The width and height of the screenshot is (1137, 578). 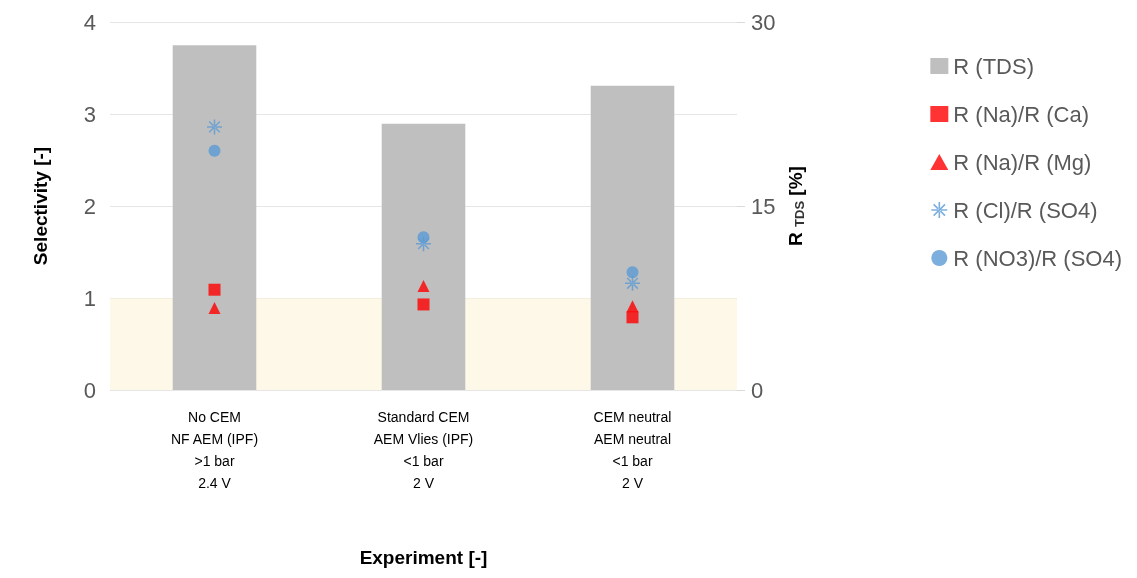 What do you see at coordinates (796, 206) in the screenshot?
I see `y2-axis-title: R TDS [%]` at bounding box center [796, 206].